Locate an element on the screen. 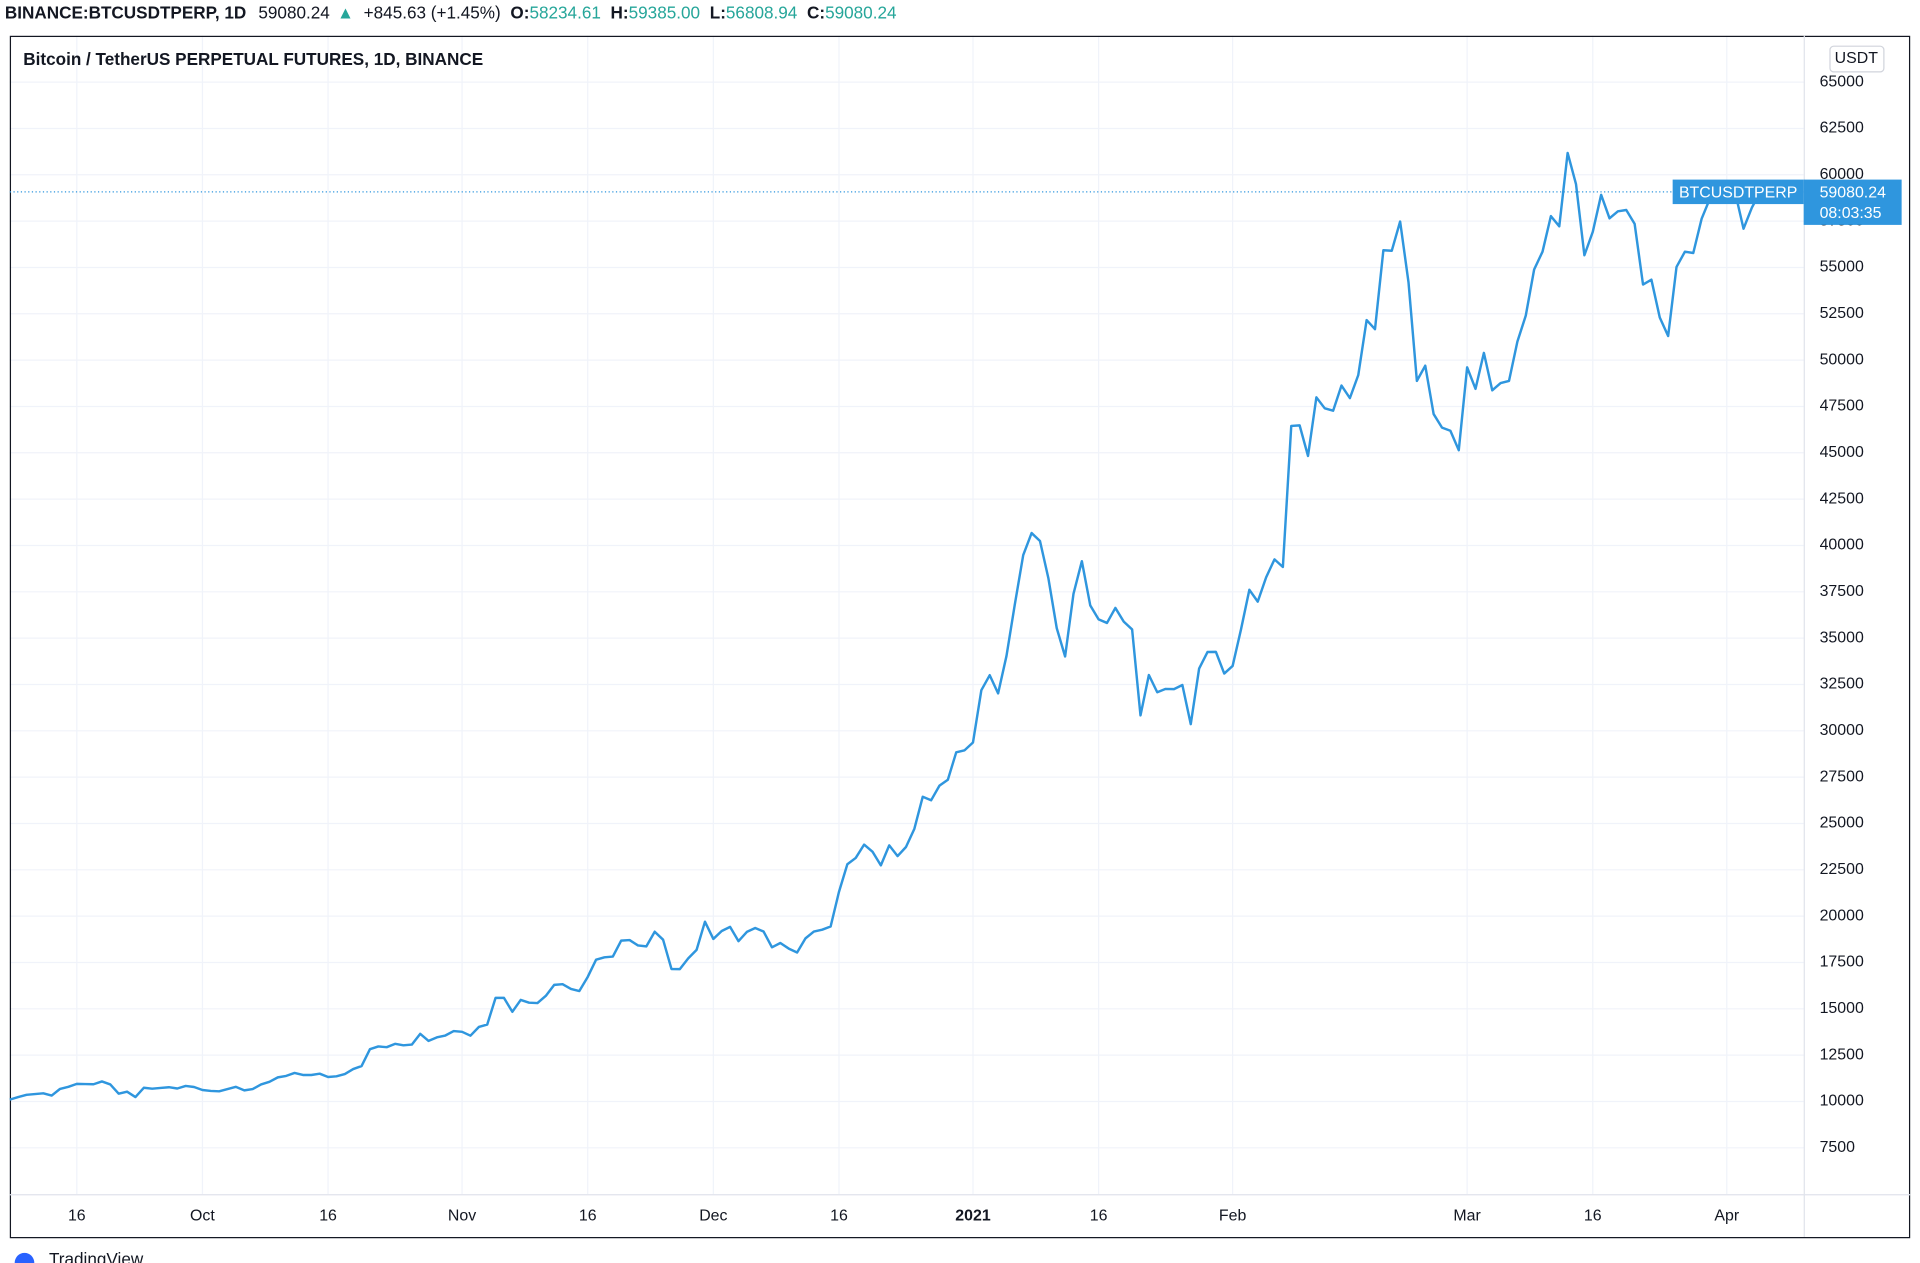 Image resolution: width=1920 pixels, height=1263 pixels. y-tick-label: 15000 is located at coordinates (1842, 1008).